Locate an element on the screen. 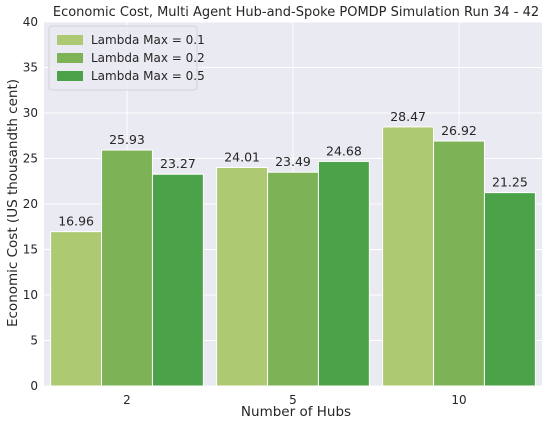 Image resolution: width=550 pixels, height=426 pixels. x-axis-label: Number of Hubs is located at coordinates (296, 412).